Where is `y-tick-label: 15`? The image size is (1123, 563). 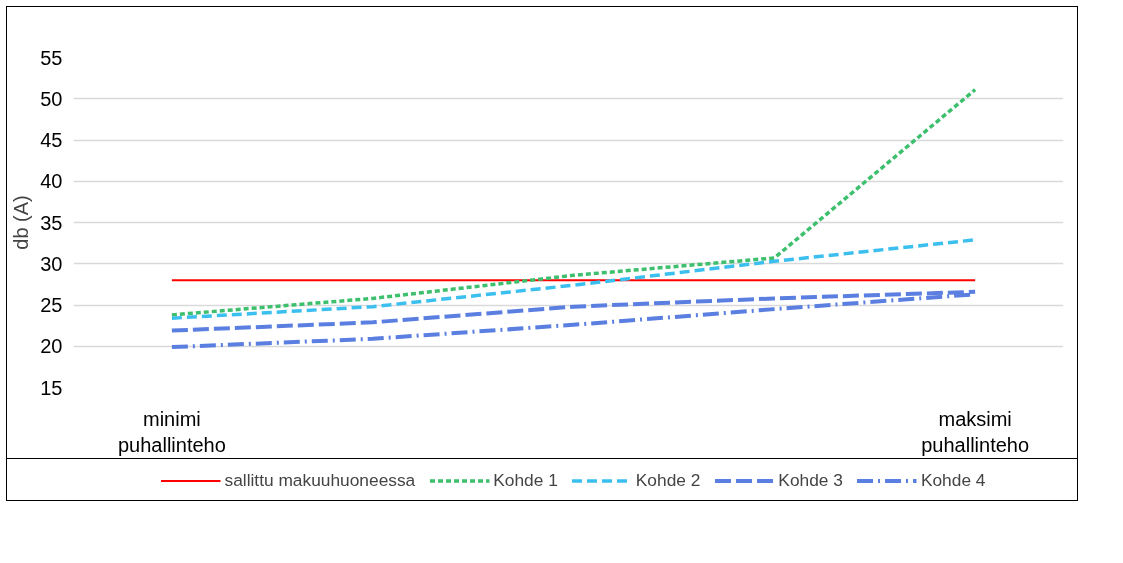
y-tick-label: 15 is located at coordinates (51, 387).